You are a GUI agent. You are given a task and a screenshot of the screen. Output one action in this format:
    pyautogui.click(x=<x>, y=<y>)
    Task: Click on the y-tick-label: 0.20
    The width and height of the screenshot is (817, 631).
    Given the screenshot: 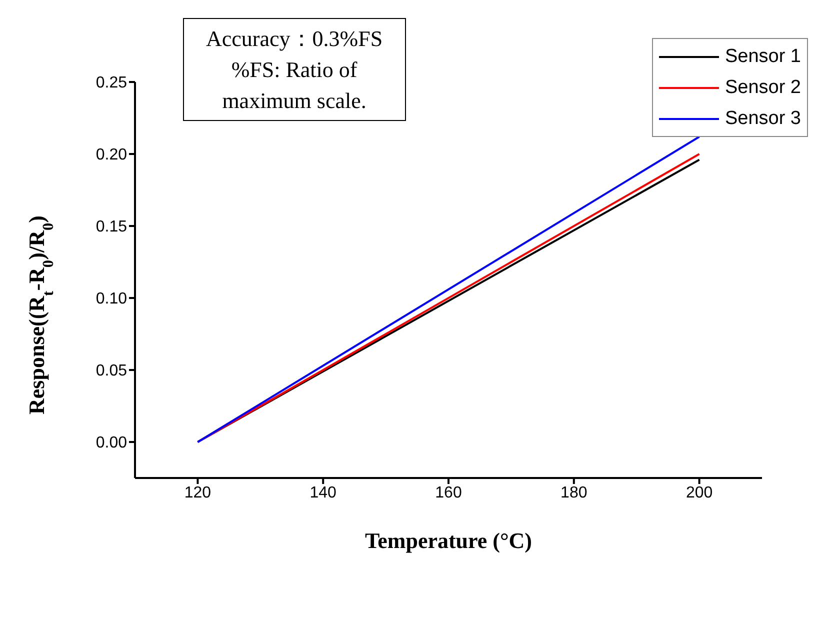 What is the action you would take?
    pyautogui.click(x=112, y=155)
    